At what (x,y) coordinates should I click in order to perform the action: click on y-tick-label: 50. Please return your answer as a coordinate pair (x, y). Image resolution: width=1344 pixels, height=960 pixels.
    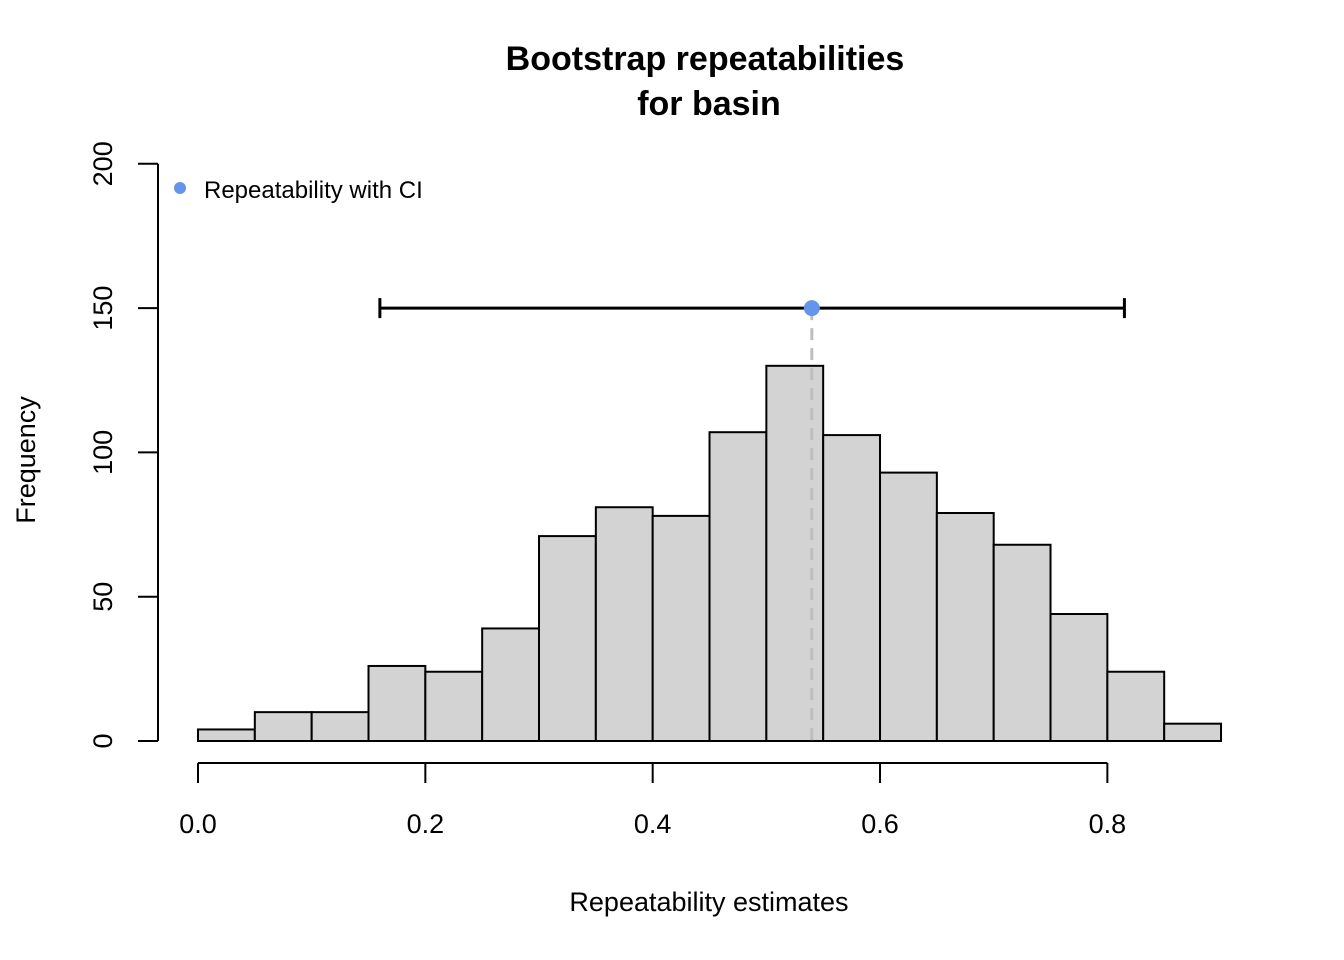
    Looking at the image, I should click on (103, 597).